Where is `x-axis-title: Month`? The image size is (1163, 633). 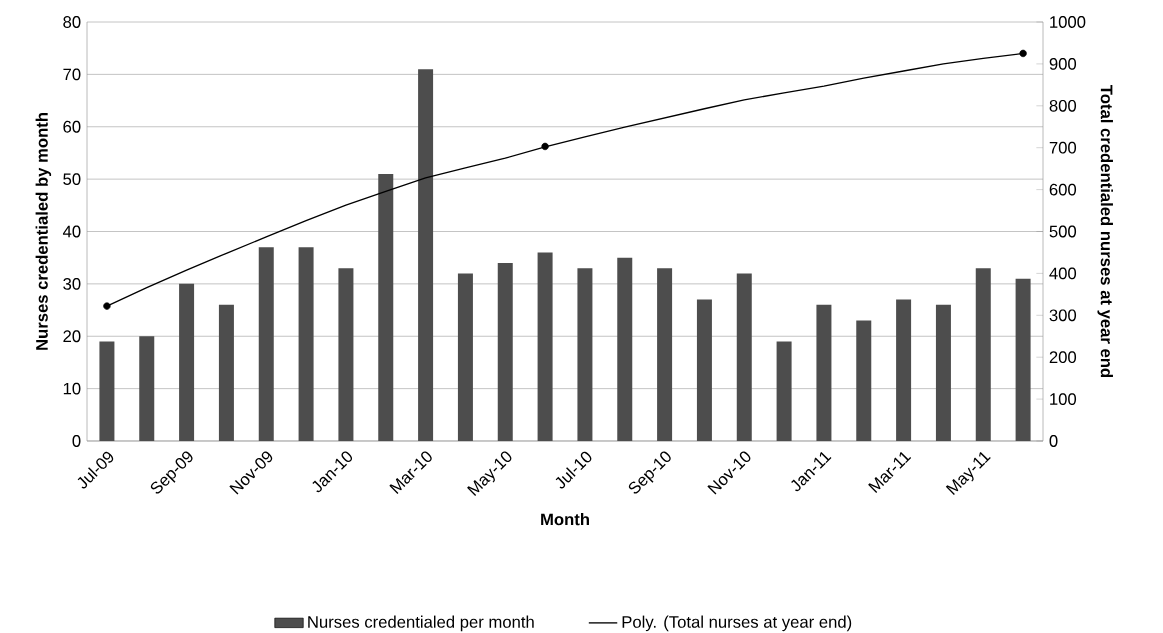 x-axis-title: Month is located at coordinates (565, 519).